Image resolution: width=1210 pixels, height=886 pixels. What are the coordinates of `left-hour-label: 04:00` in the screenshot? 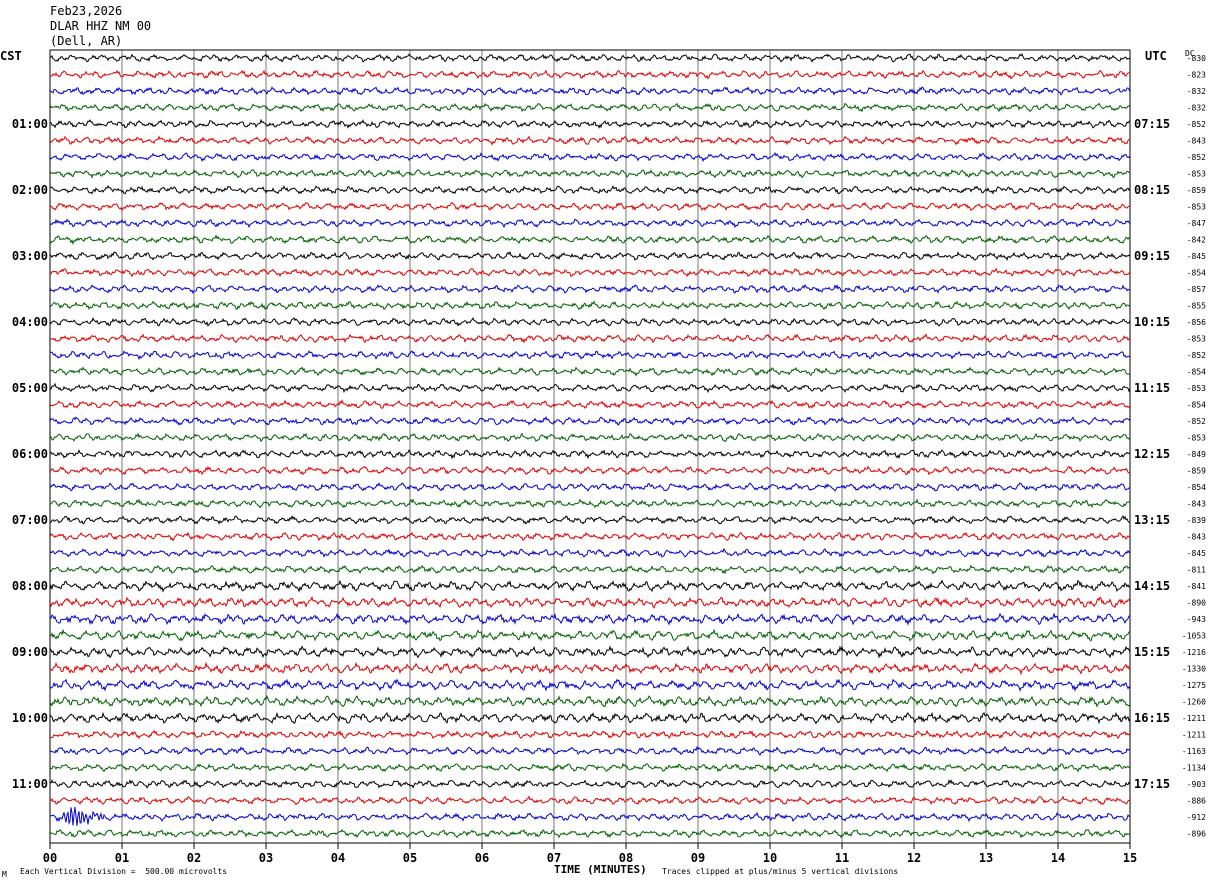 It's located at (30, 322).